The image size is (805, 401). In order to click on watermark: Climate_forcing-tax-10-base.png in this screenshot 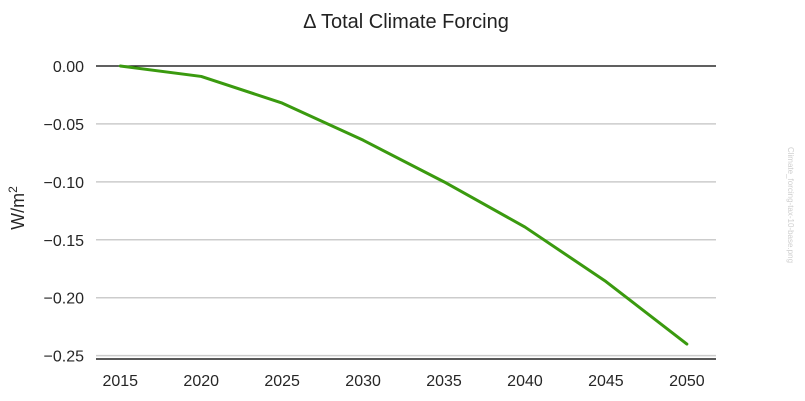, I will do `click(790, 205)`.